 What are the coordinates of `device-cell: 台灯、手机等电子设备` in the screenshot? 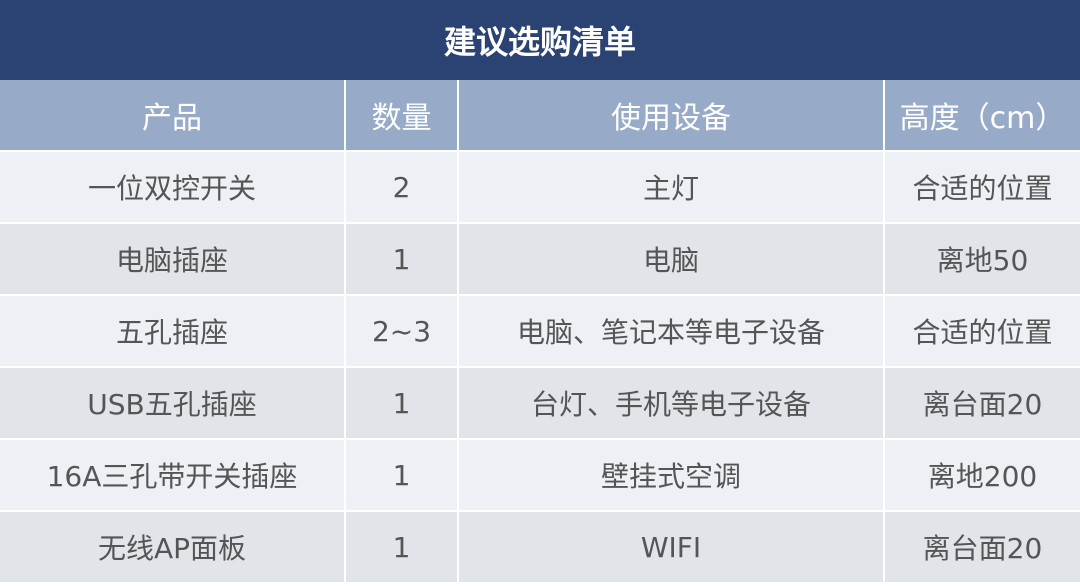 It's located at (671, 403).